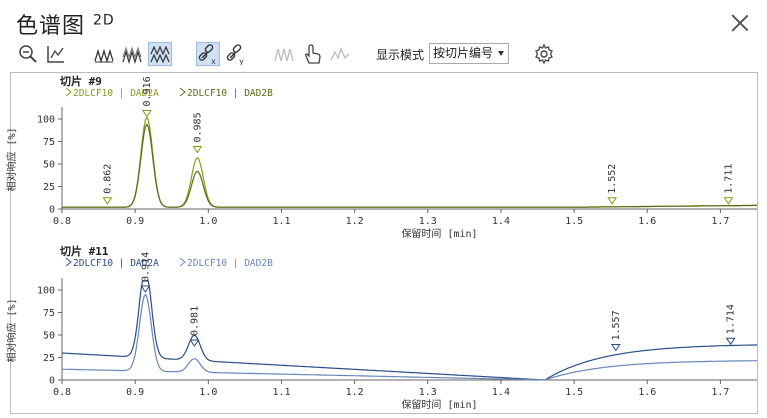 The image size is (767, 418). I want to click on peak-label: 0.862, so click(107, 179).